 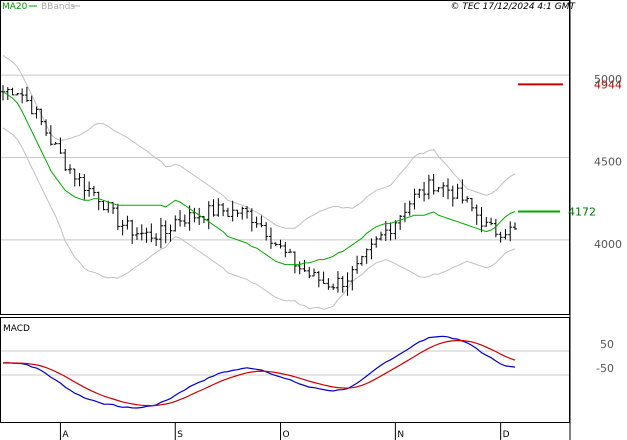 What do you see at coordinates (608, 79) in the screenshot?
I see `price-tick-label: 5000` at bounding box center [608, 79].